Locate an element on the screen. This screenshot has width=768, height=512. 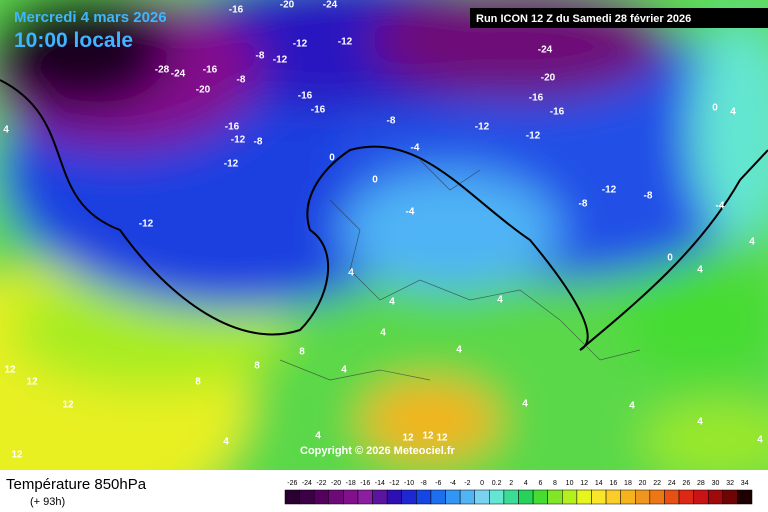
legend-label: -10 is located at coordinates (409, 483).